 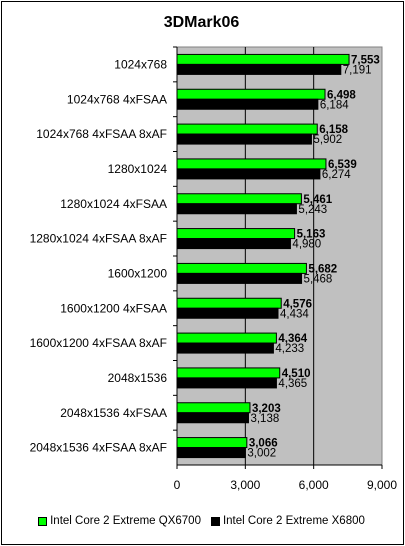 I want to click on data-label: 5,163, so click(x=311, y=235).